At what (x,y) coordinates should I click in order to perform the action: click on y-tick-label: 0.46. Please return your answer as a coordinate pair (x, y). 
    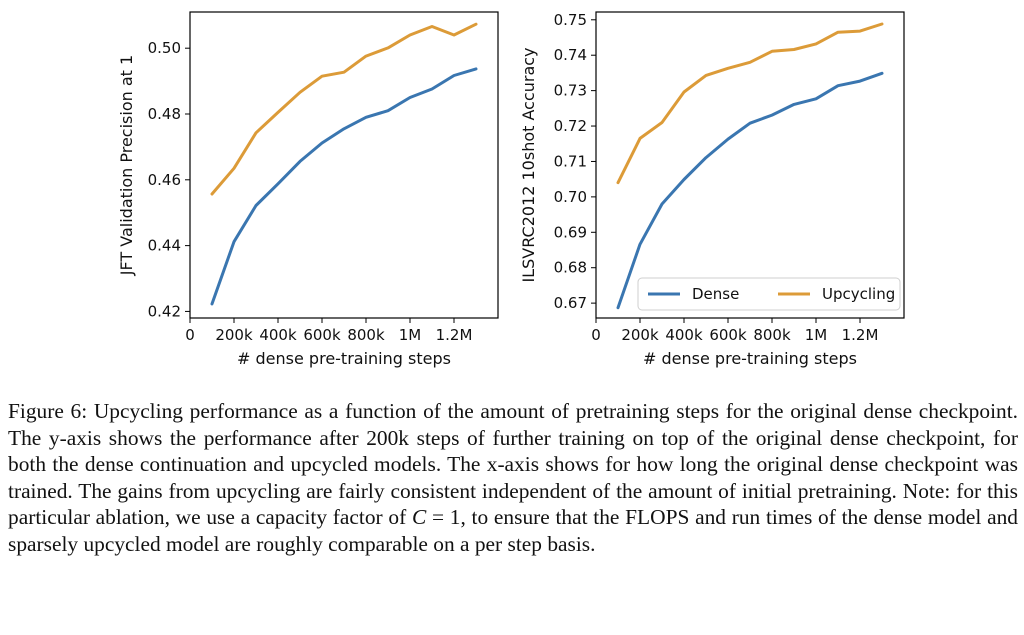
    Looking at the image, I should click on (164, 180).